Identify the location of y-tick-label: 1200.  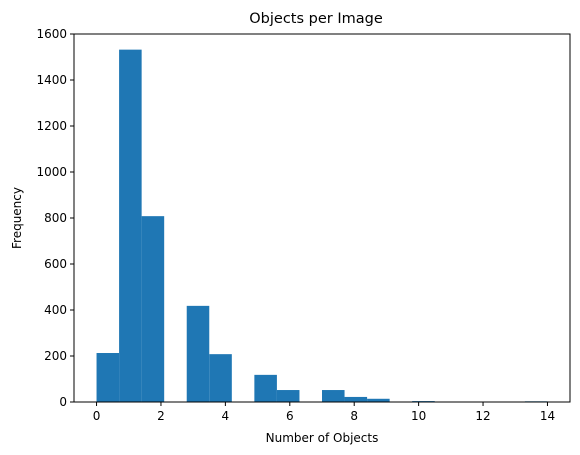
(51, 126).